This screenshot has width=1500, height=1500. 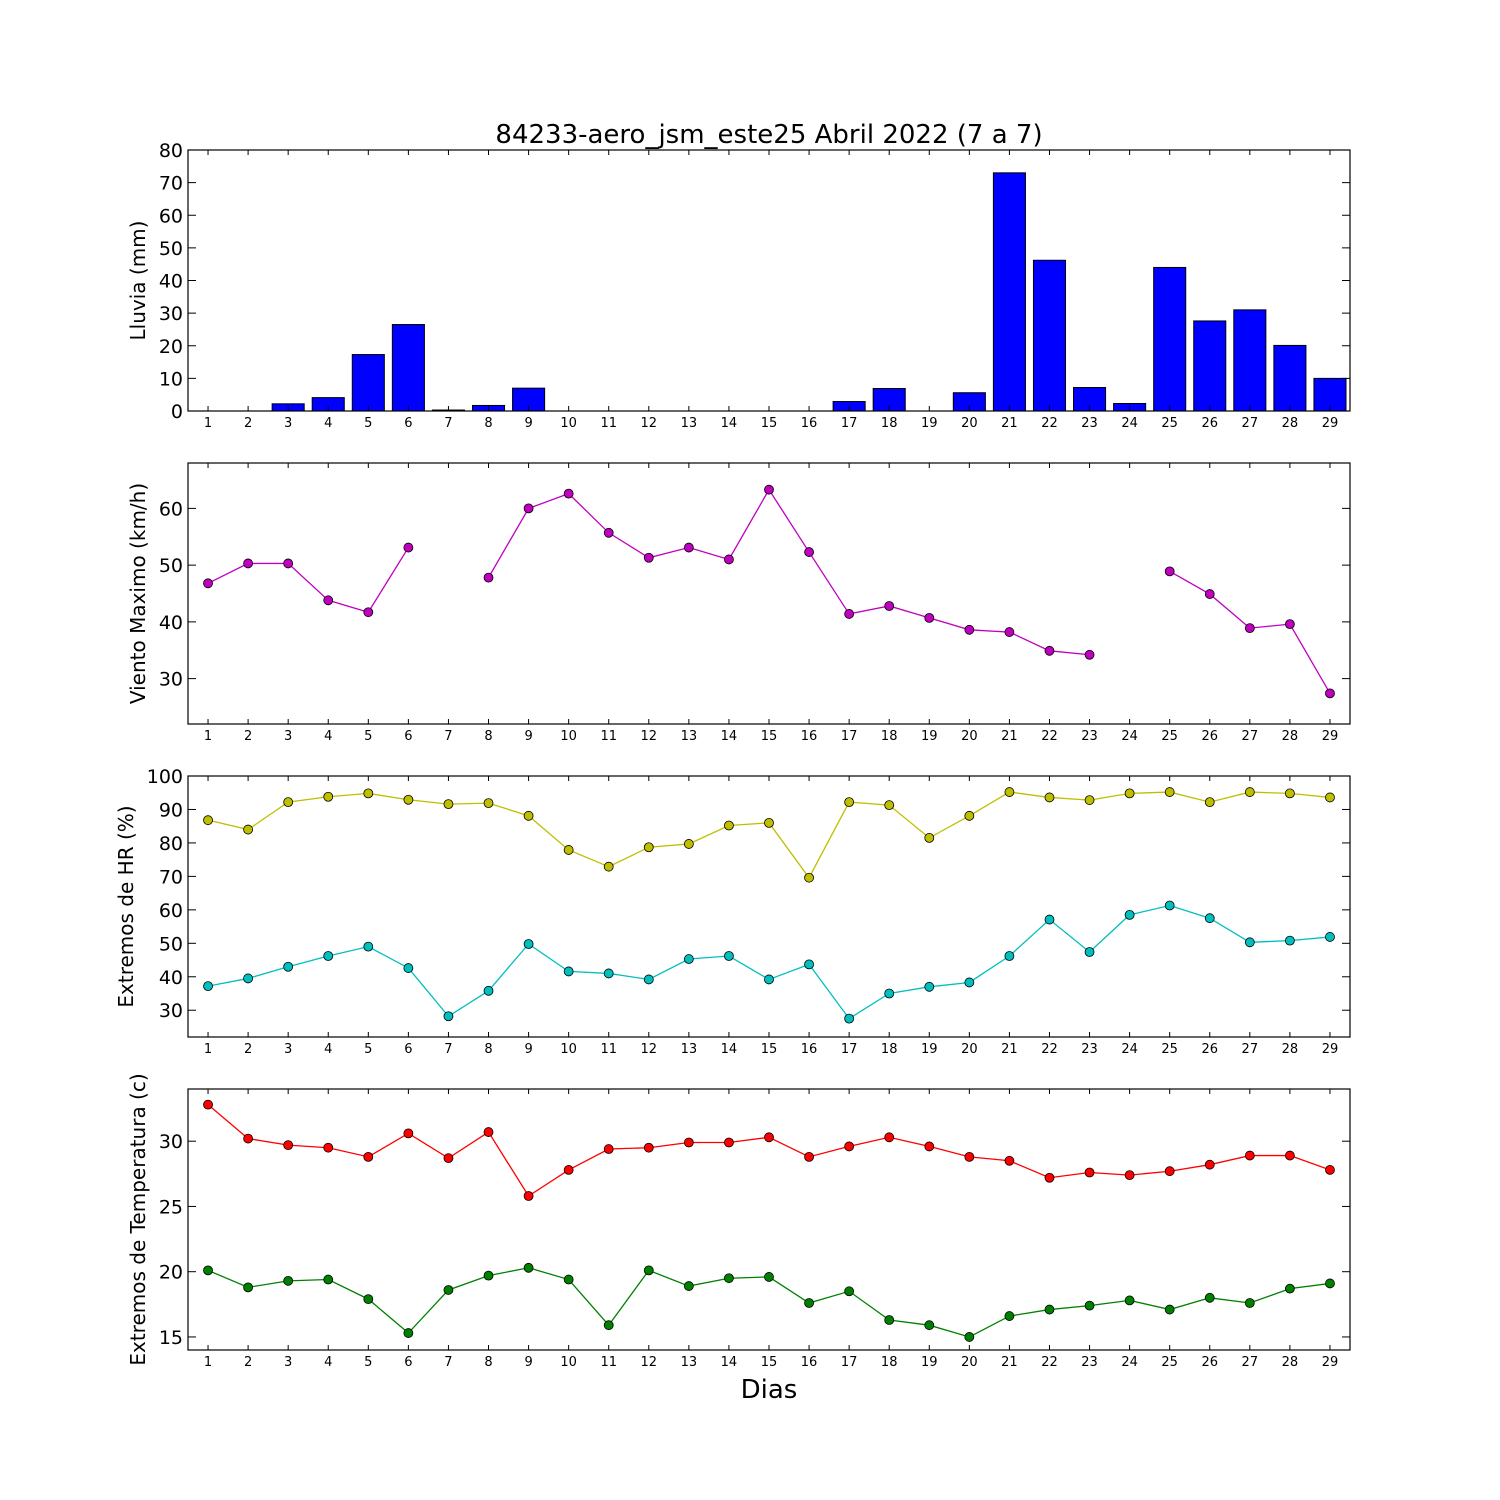 What do you see at coordinates (171, 1011) in the screenshot?
I see `humidity-ytick-label-30: 30` at bounding box center [171, 1011].